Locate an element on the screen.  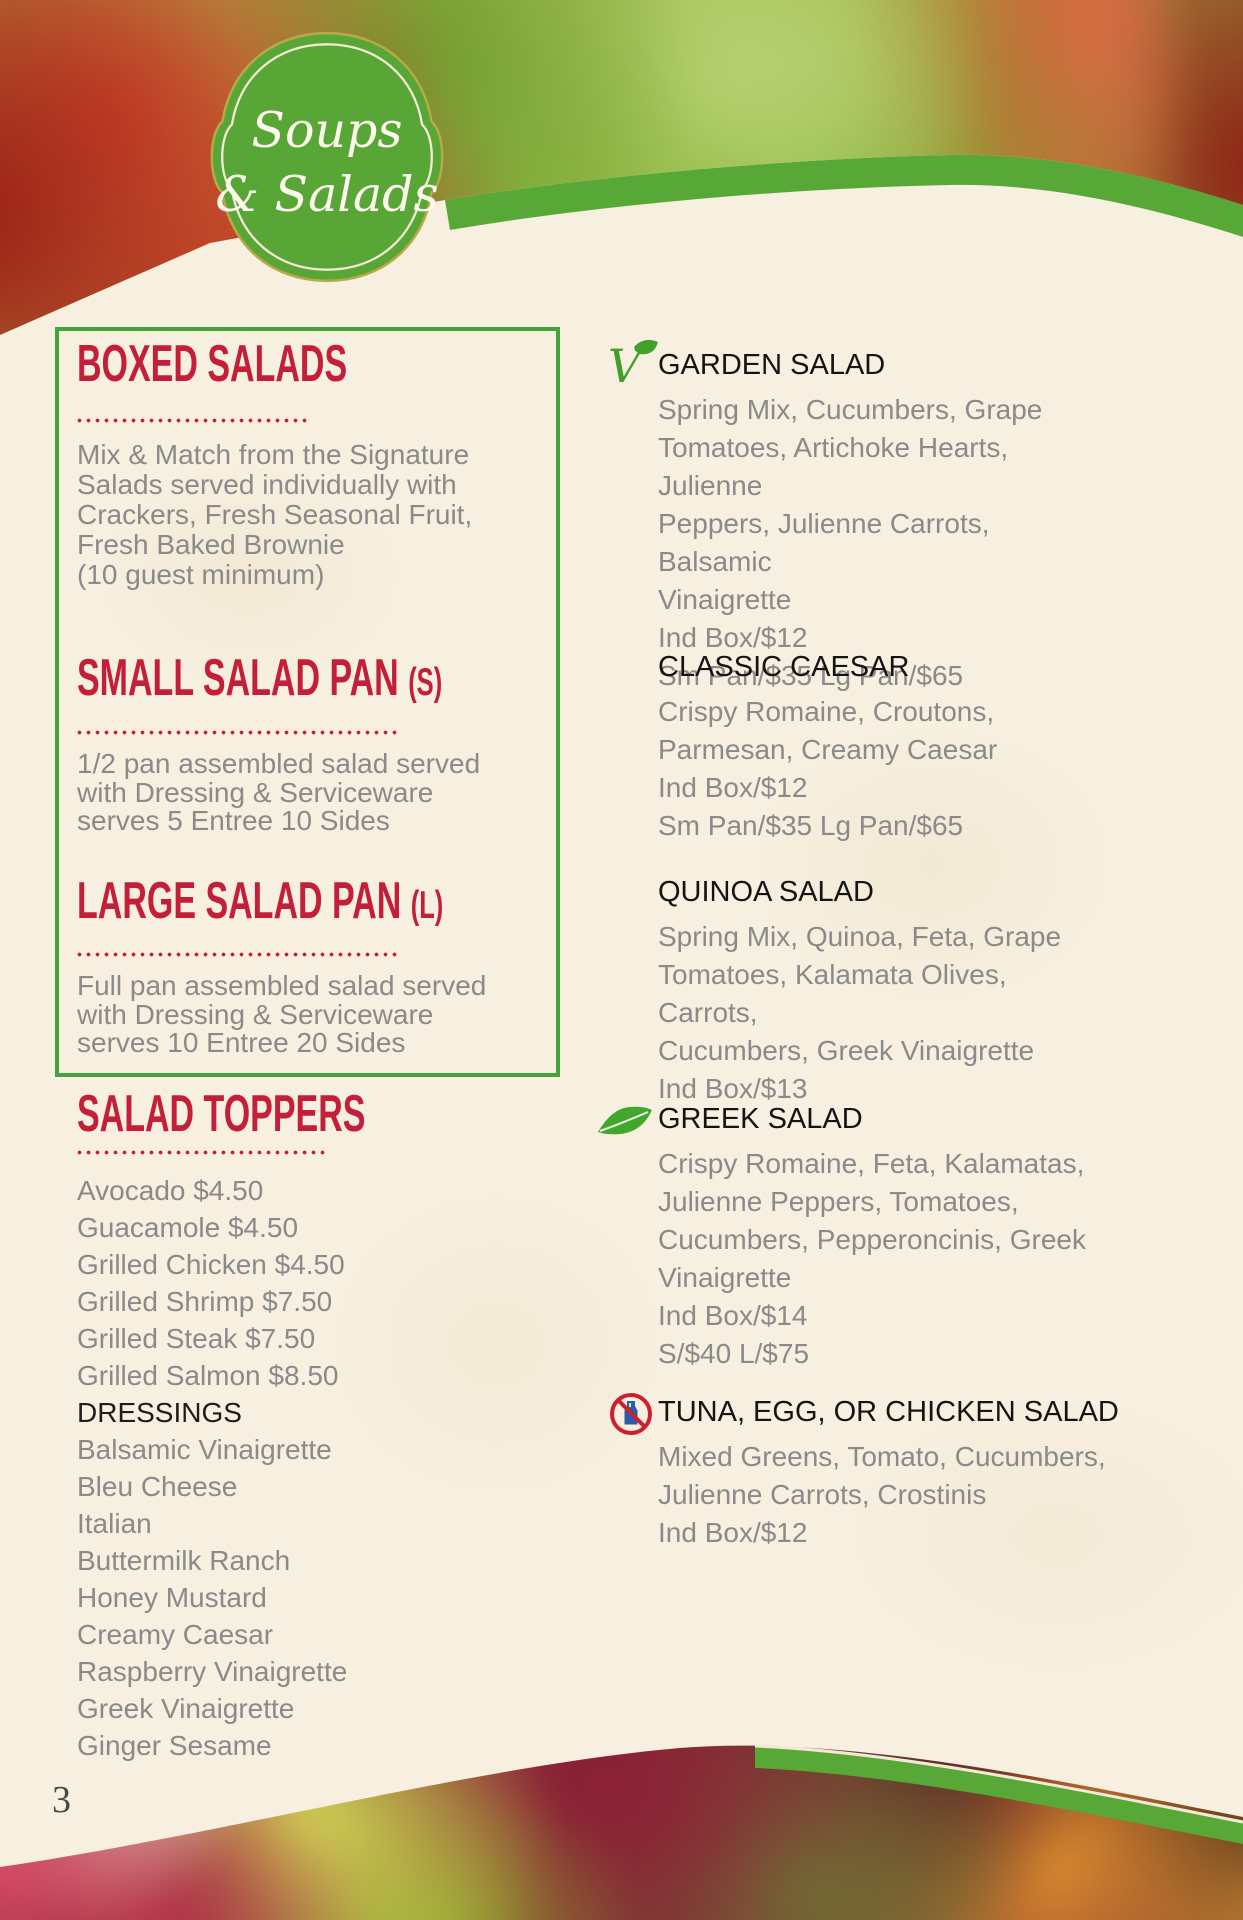
item-title: GARDEN SALAD is located at coordinates (772, 365).